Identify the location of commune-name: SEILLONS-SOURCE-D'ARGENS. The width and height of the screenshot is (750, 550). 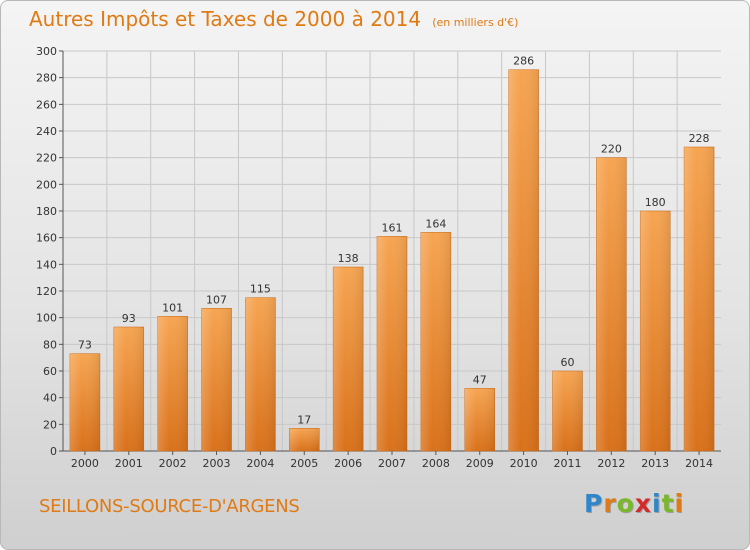
(169, 506).